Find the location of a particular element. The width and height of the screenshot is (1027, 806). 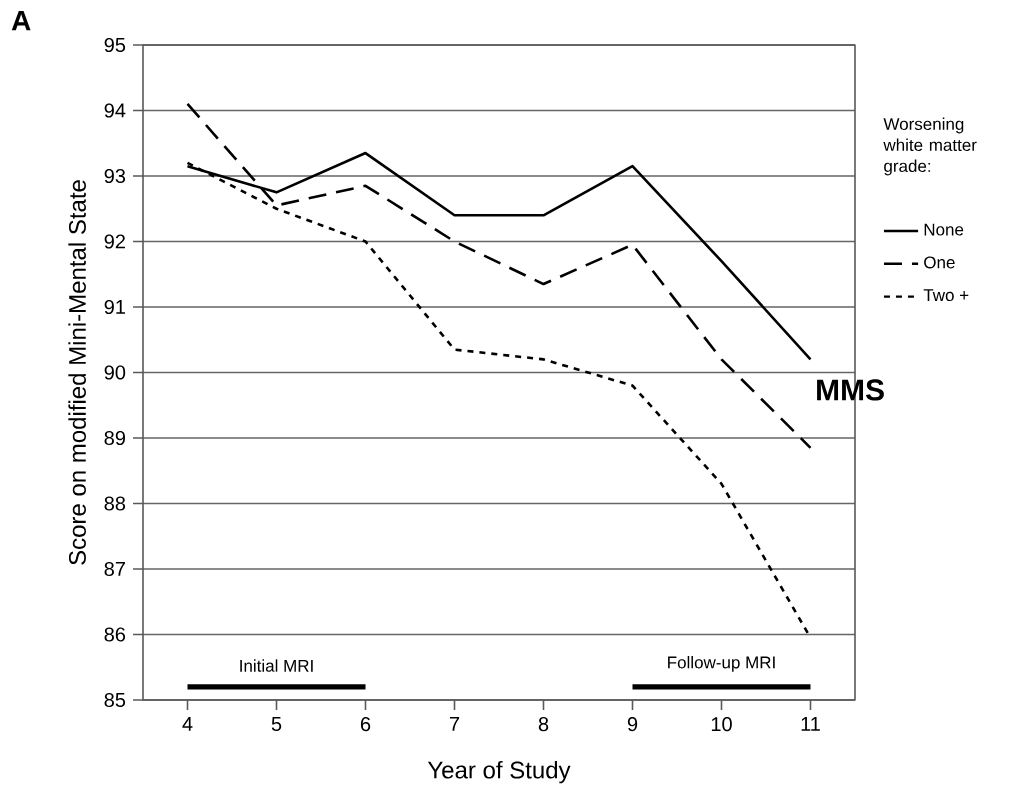

annotation: MMS is located at coordinates (850, 390).